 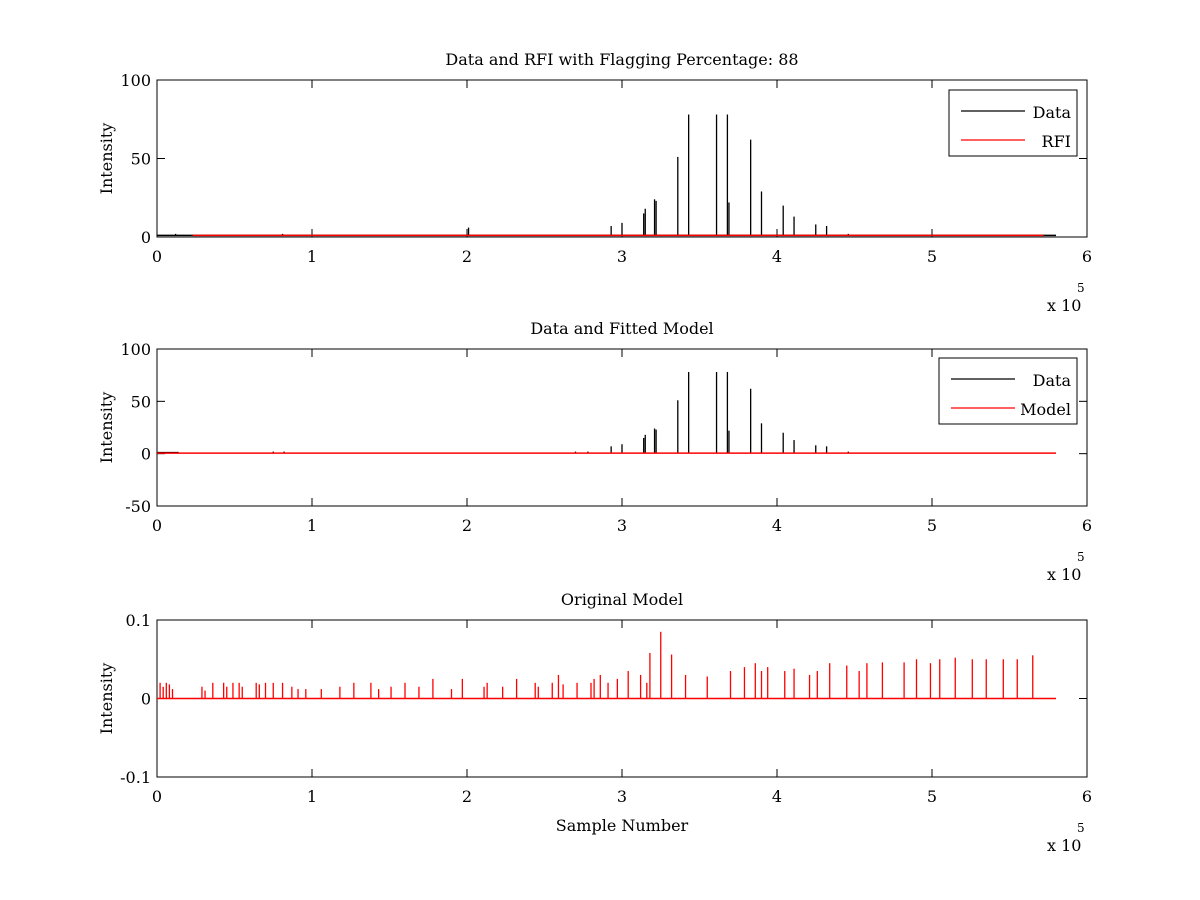 I want to click on legend: Data Model, so click(x=1008, y=391).